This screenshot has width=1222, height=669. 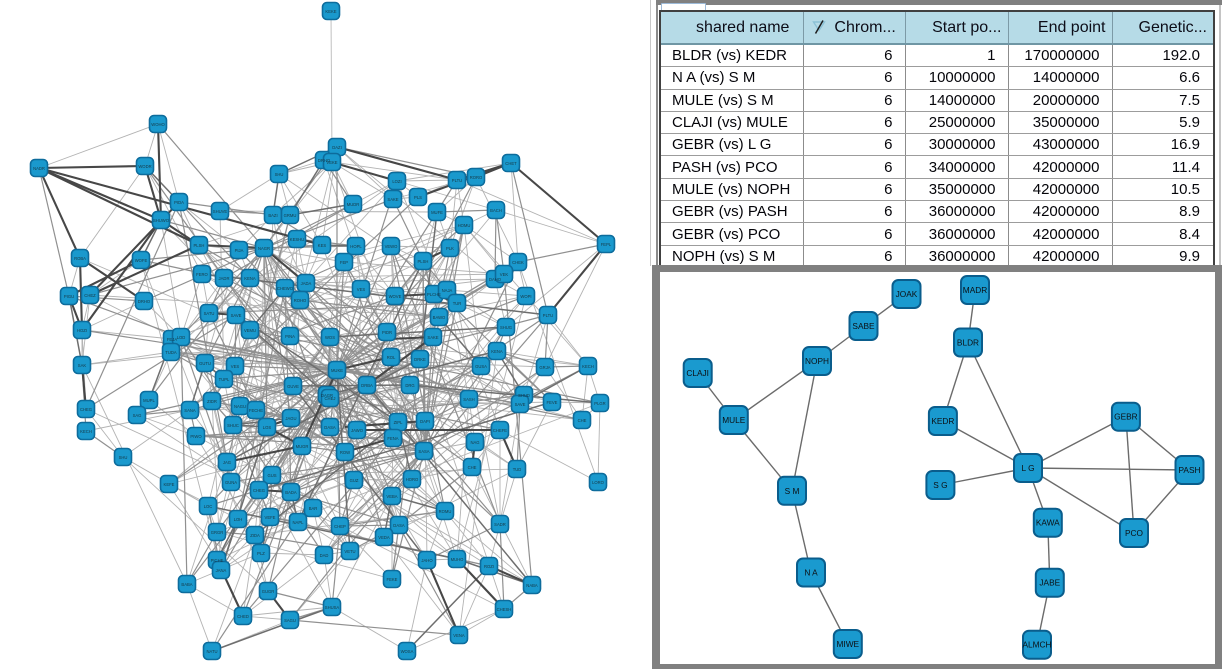 What do you see at coordinates (437, 212) in the screenshot?
I see `svg-text: MUFE` at bounding box center [437, 212].